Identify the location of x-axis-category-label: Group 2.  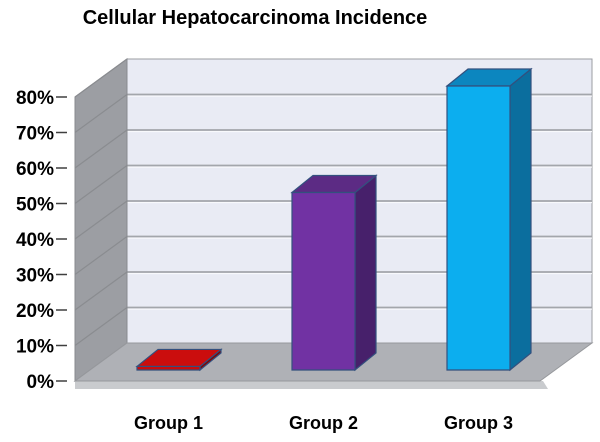
(323, 423).